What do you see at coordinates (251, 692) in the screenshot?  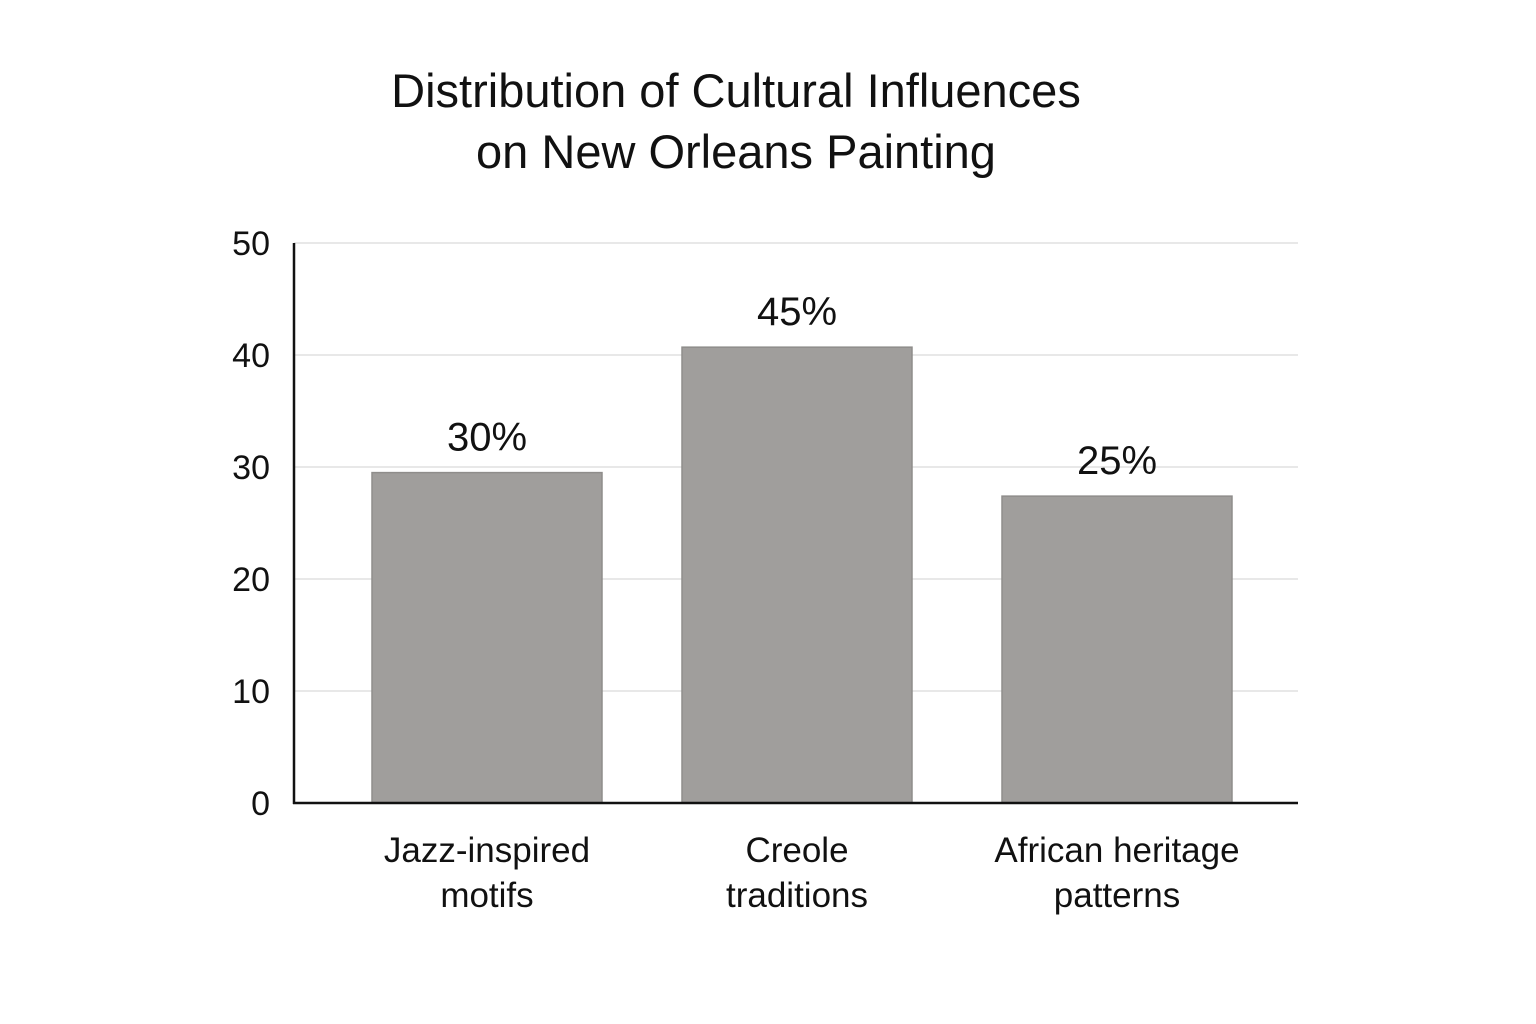 I see `y-tick-label: 10` at bounding box center [251, 692].